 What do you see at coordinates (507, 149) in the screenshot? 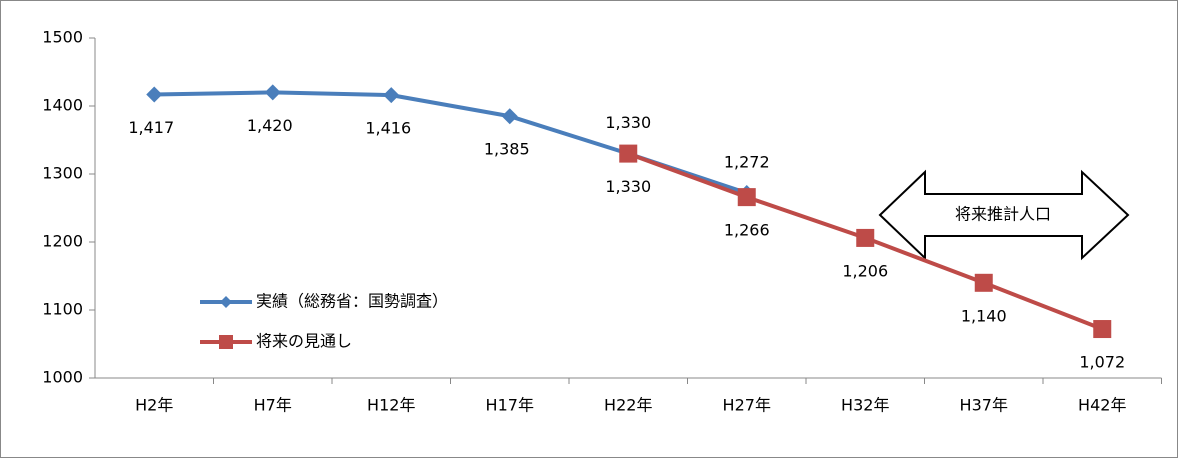
I see `data-label: 1,385` at bounding box center [507, 149].